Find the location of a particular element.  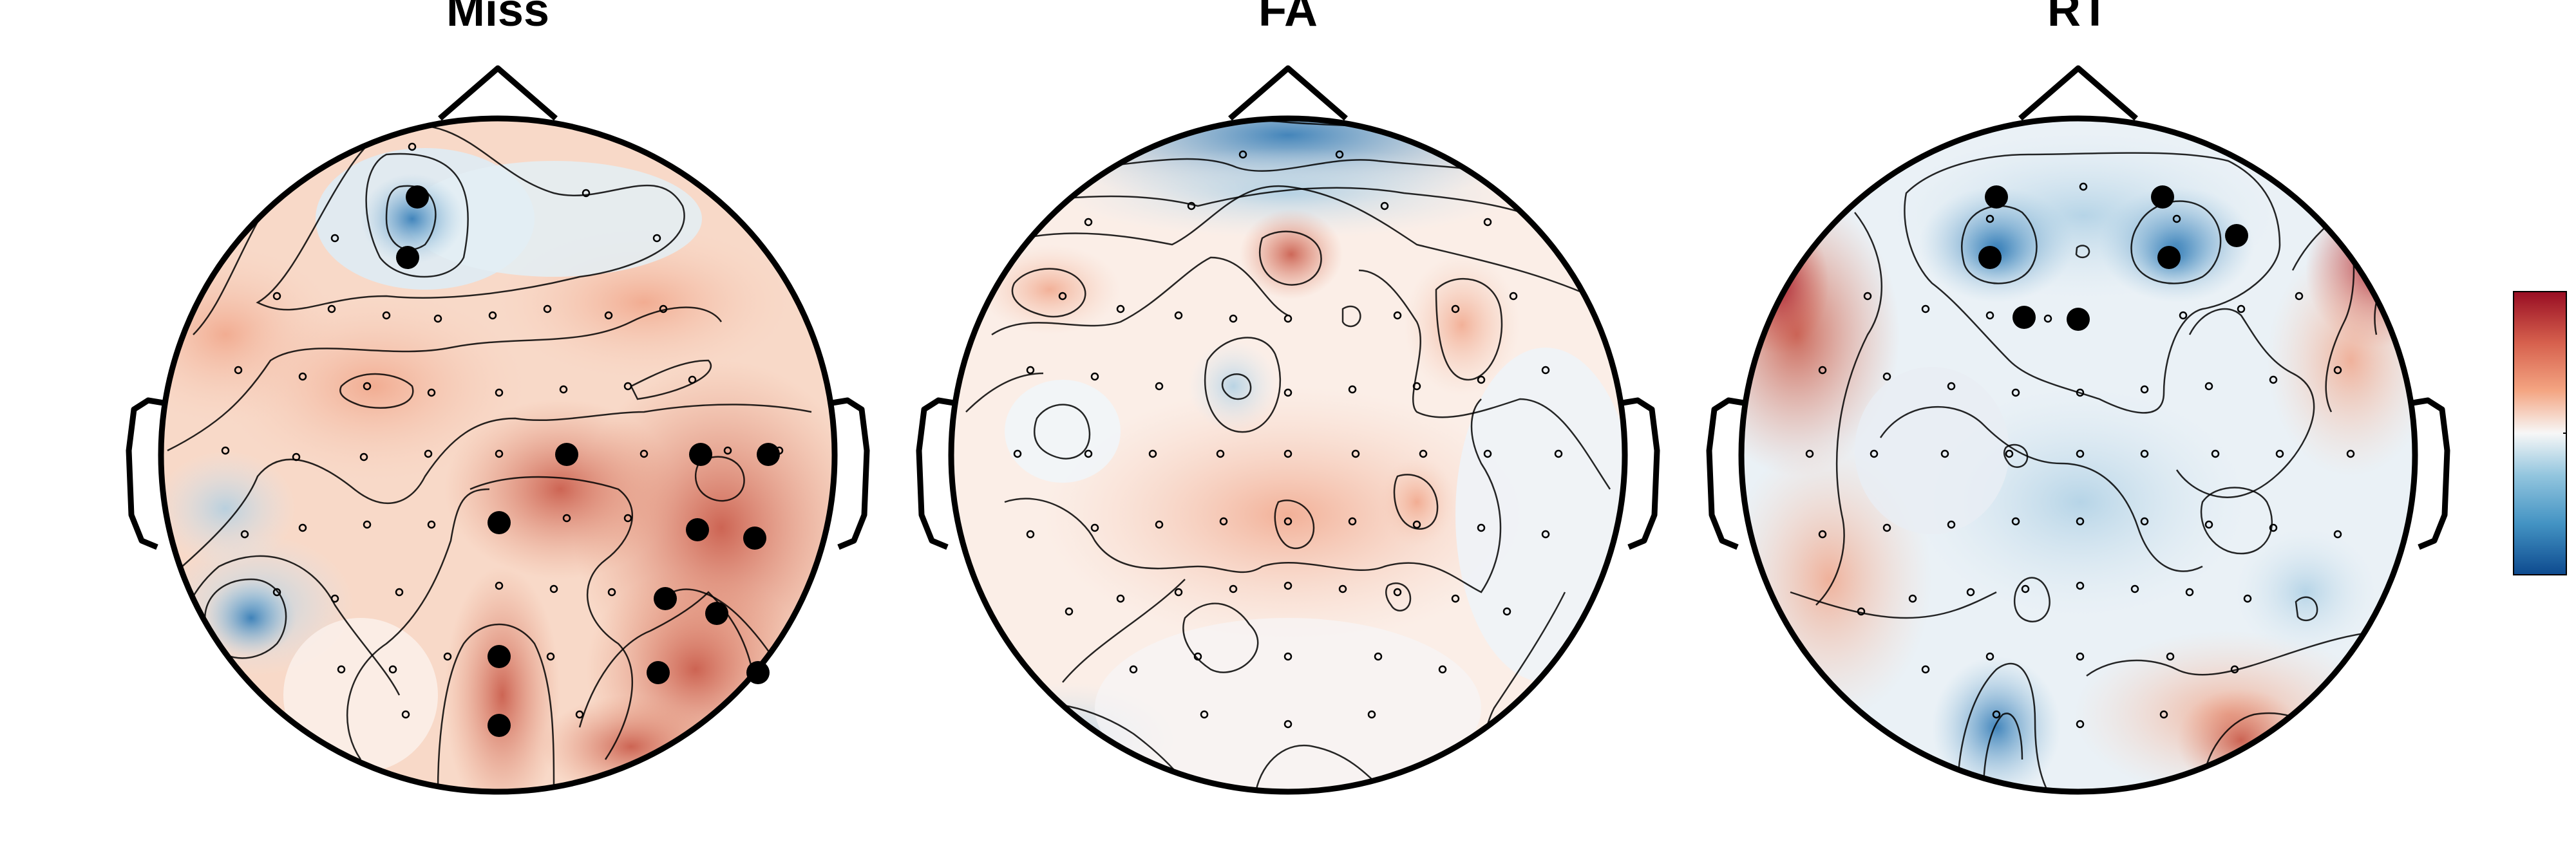

colorbar-gradient is located at coordinates (2540, 433).